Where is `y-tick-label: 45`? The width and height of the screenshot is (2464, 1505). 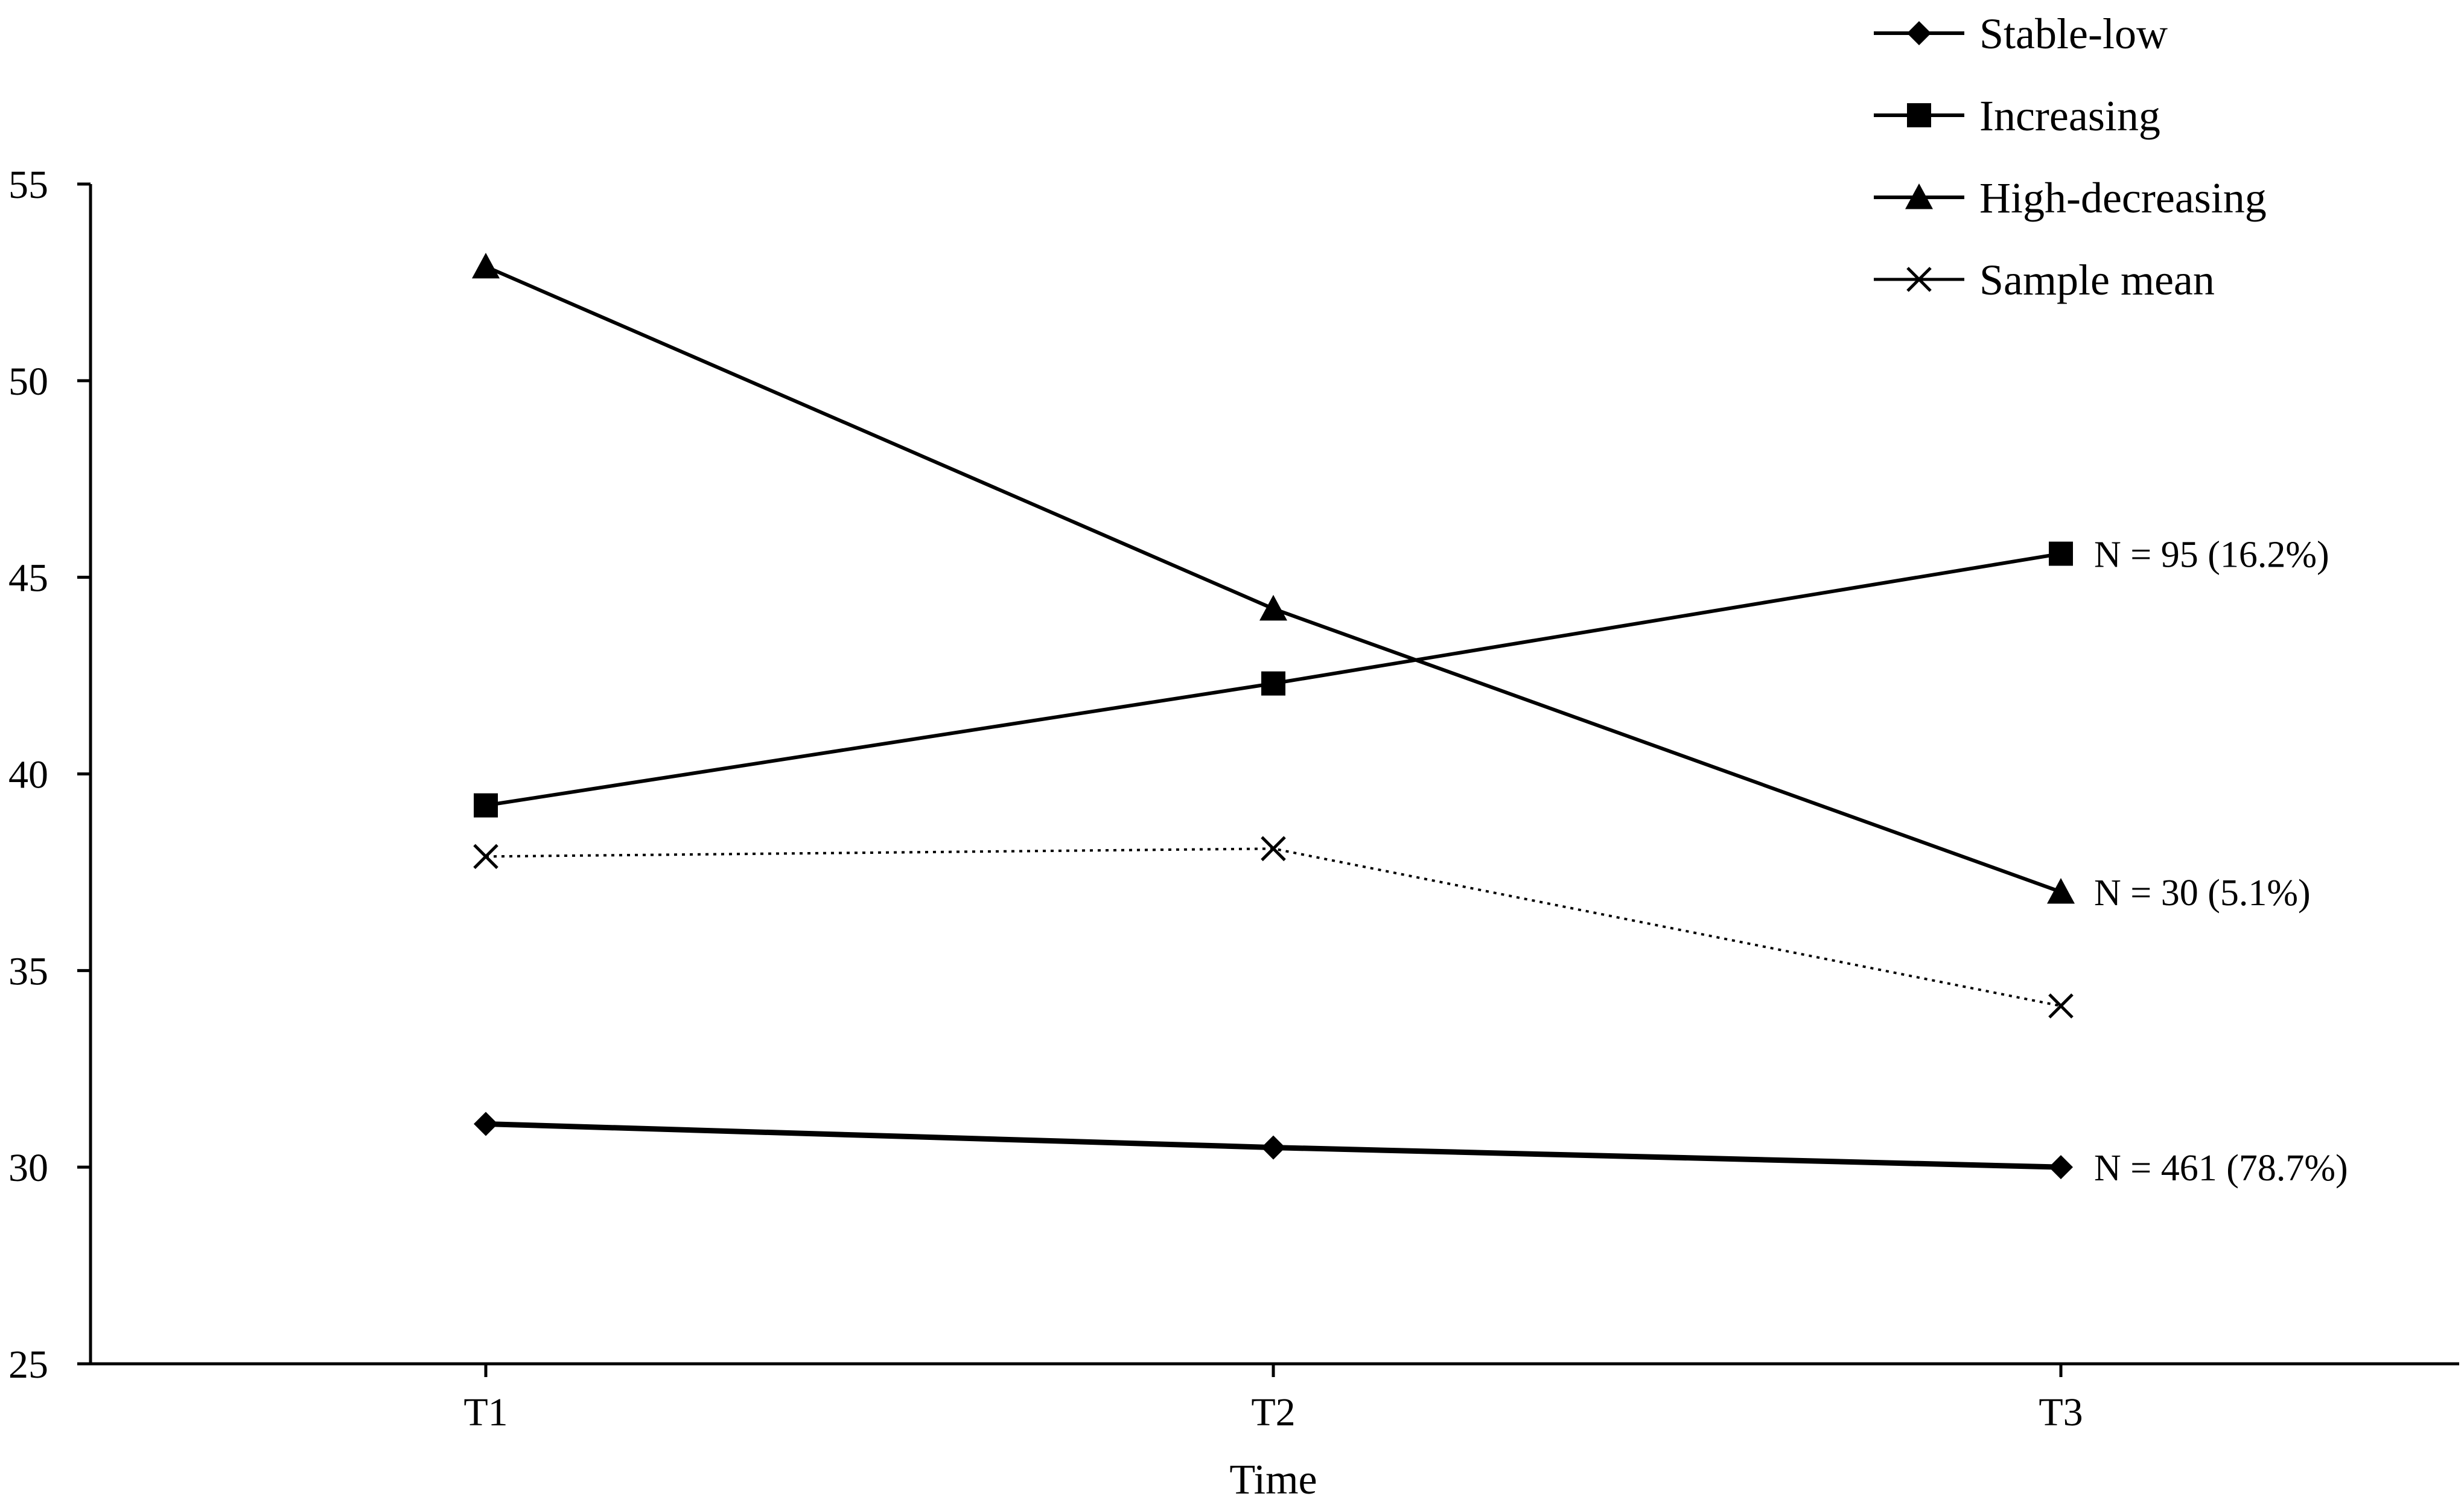 y-tick-label: 45 is located at coordinates (28, 578).